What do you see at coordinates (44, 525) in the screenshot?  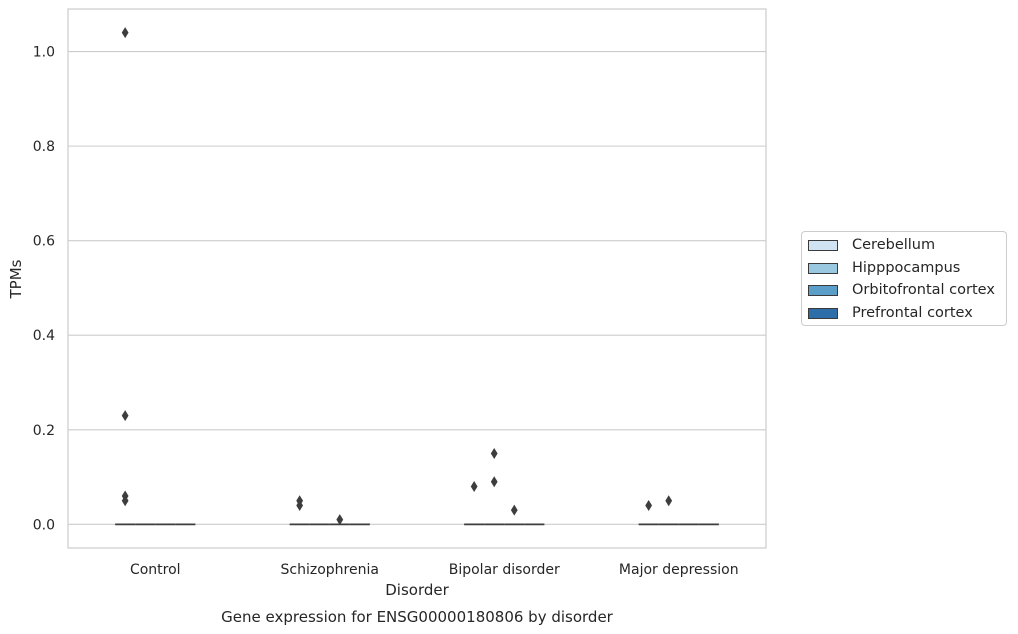 I see `y-tick-label: 0.0` at bounding box center [44, 525].